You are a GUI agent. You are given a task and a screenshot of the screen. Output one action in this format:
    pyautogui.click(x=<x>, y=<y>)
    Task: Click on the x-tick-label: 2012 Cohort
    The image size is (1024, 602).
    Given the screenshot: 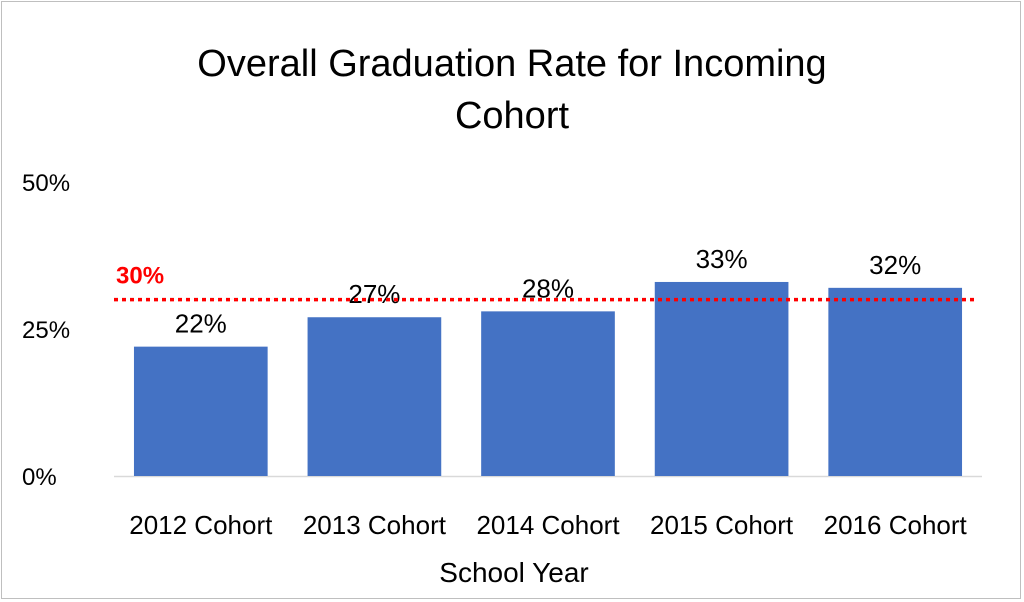 What is the action you would take?
    pyautogui.click(x=201, y=525)
    